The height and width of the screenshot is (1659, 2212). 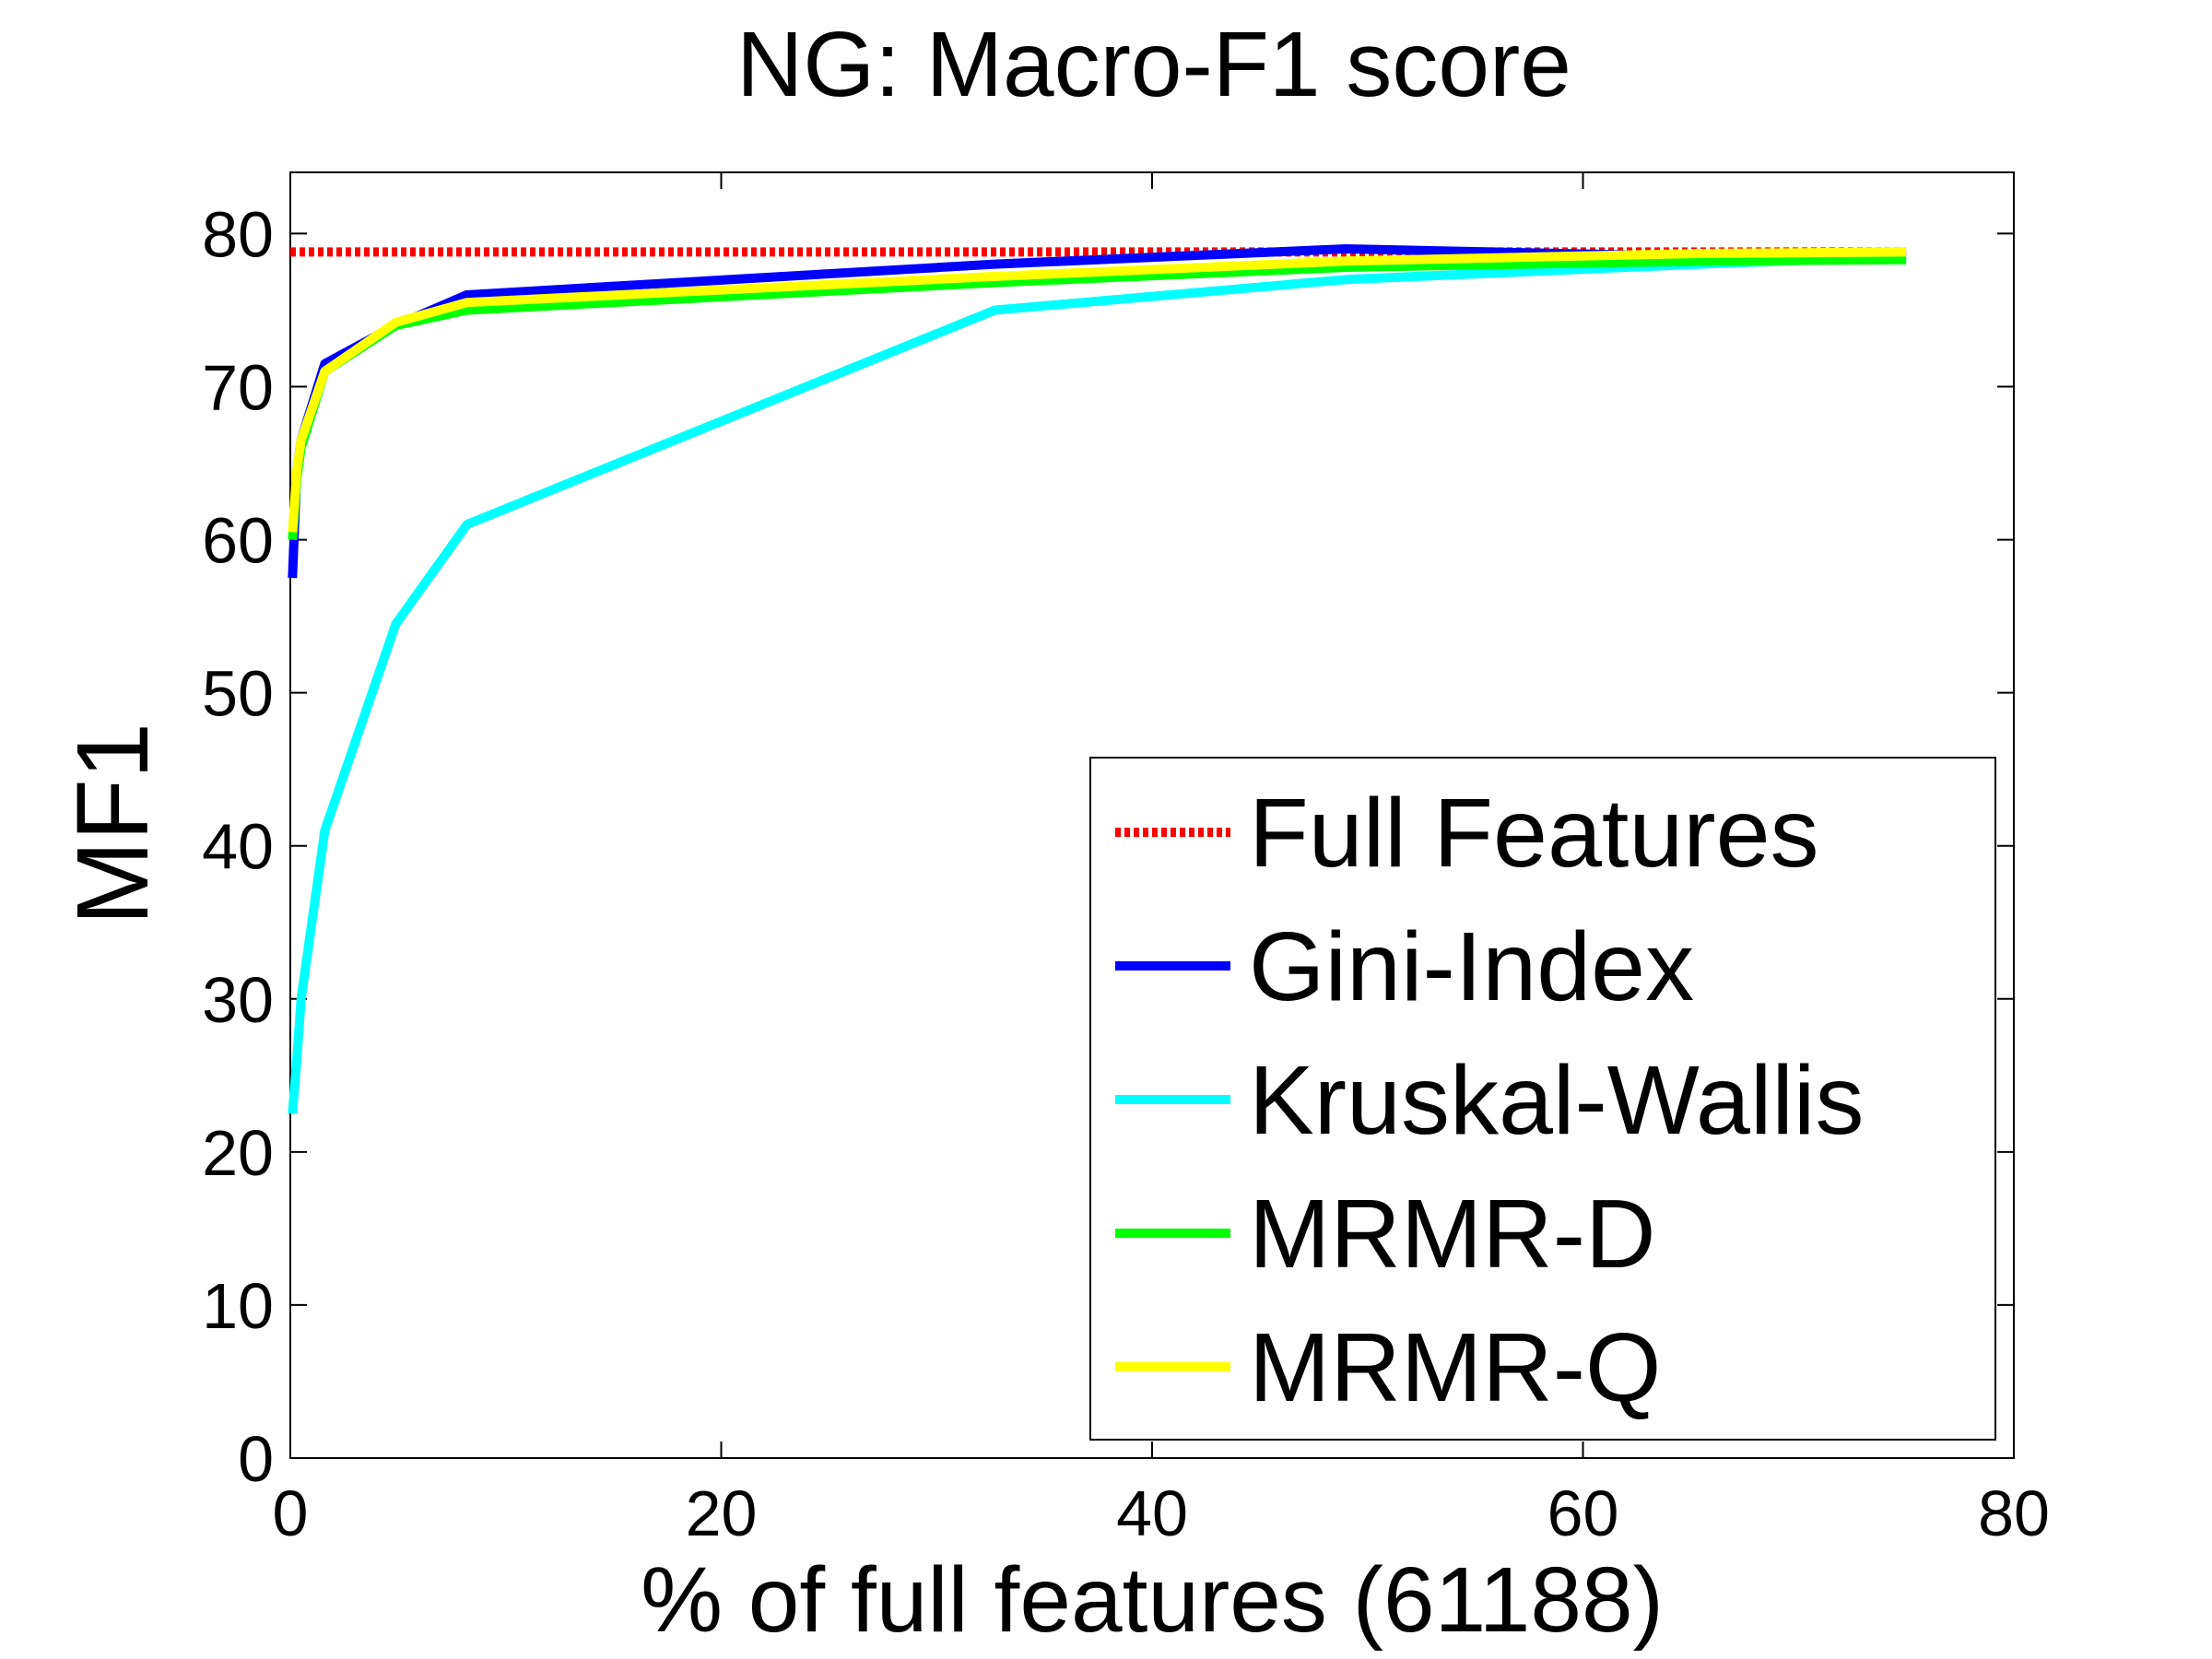 What do you see at coordinates (1152, 1600) in the screenshot?
I see `x-axis-label: % of full features (61188)` at bounding box center [1152, 1600].